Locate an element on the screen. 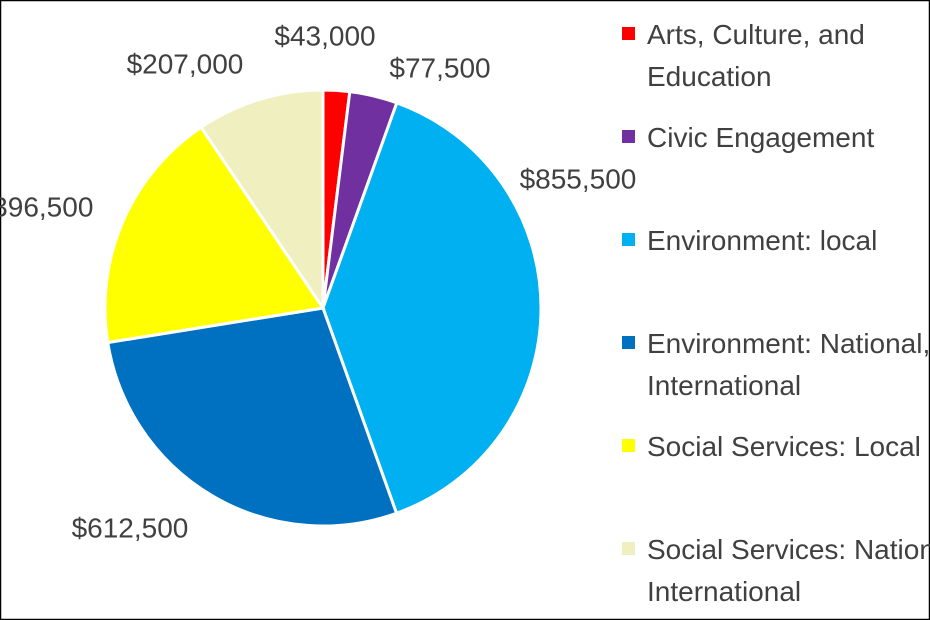 The image size is (930, 620). data-label: $855,500 is located at coordinates (578, 178).